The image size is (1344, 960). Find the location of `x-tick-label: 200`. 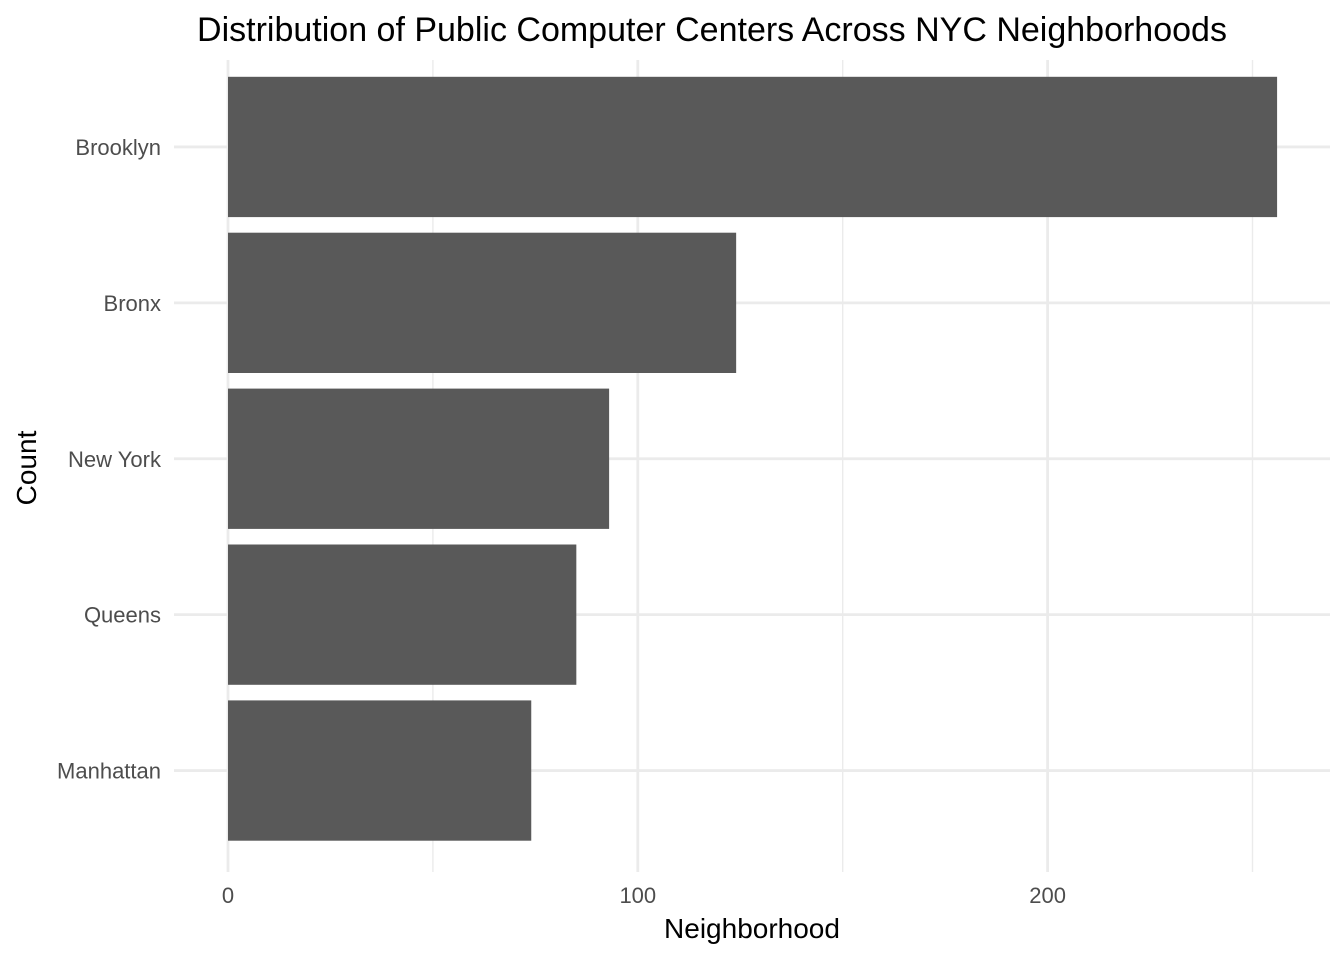

x-tick-label: 200 is located at coordinates (1047, 895).